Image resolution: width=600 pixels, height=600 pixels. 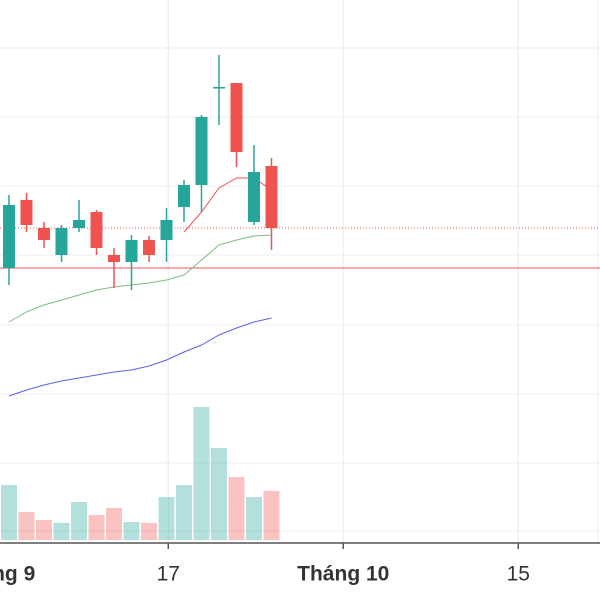 I want to click on x-tick-label: Tháng 10, so click(x=343, y=574).